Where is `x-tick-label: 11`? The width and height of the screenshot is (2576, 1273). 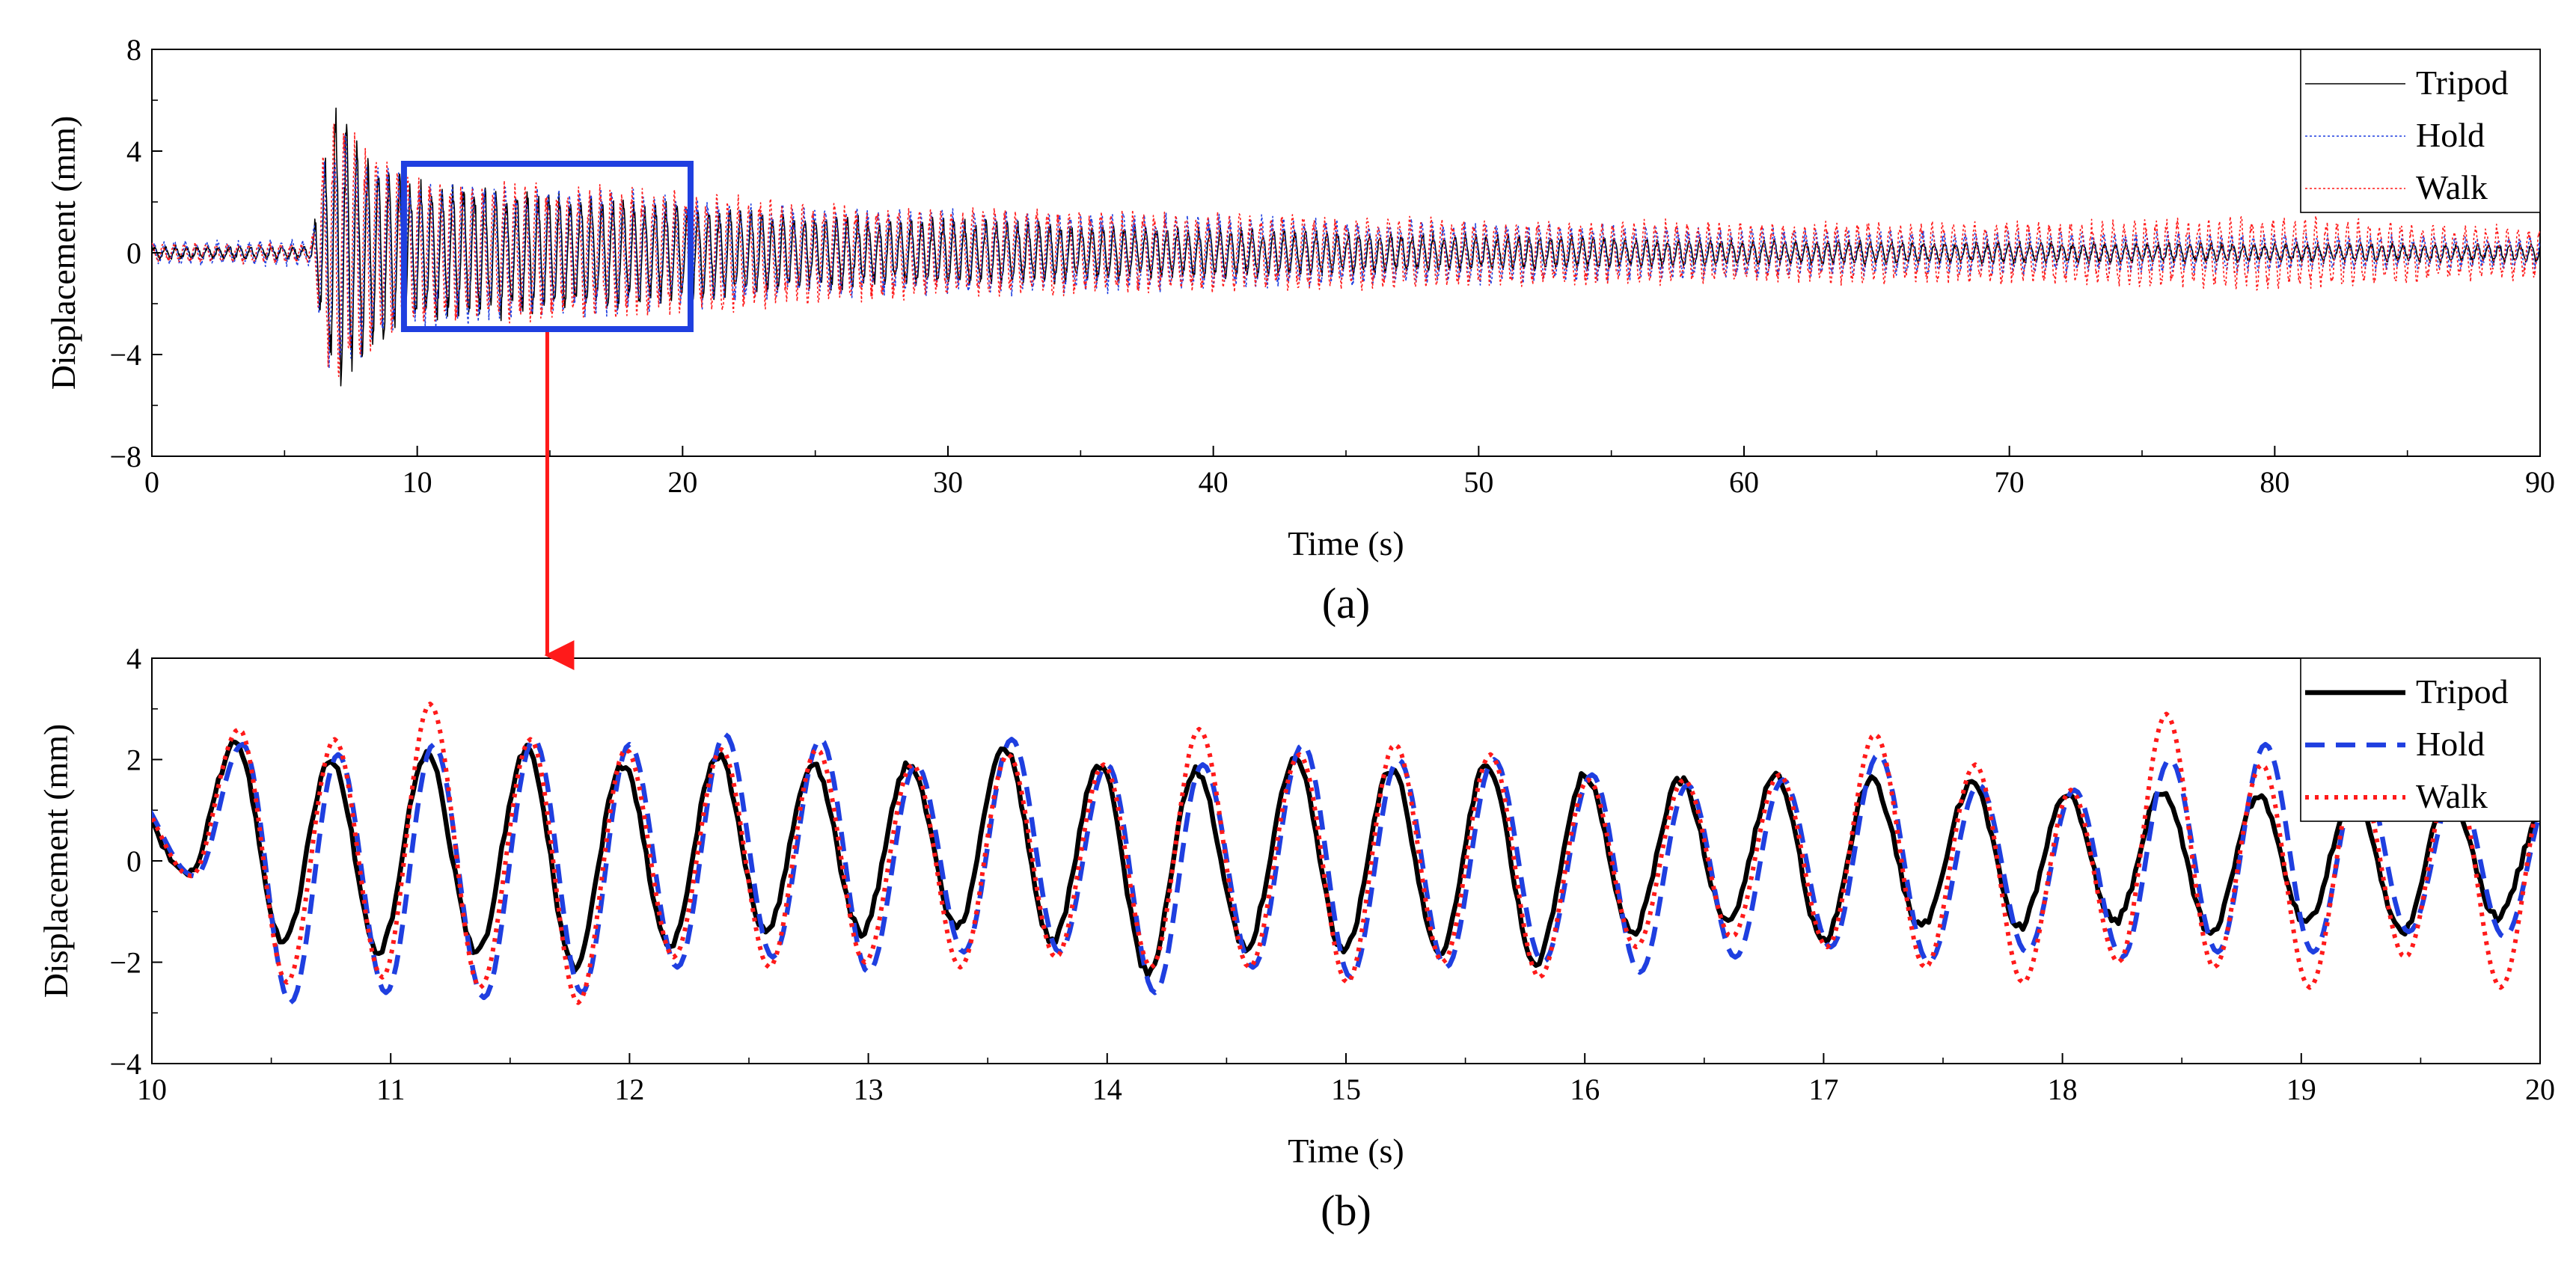
x-tick-label: 11 is located at coordinates (391, 1089).